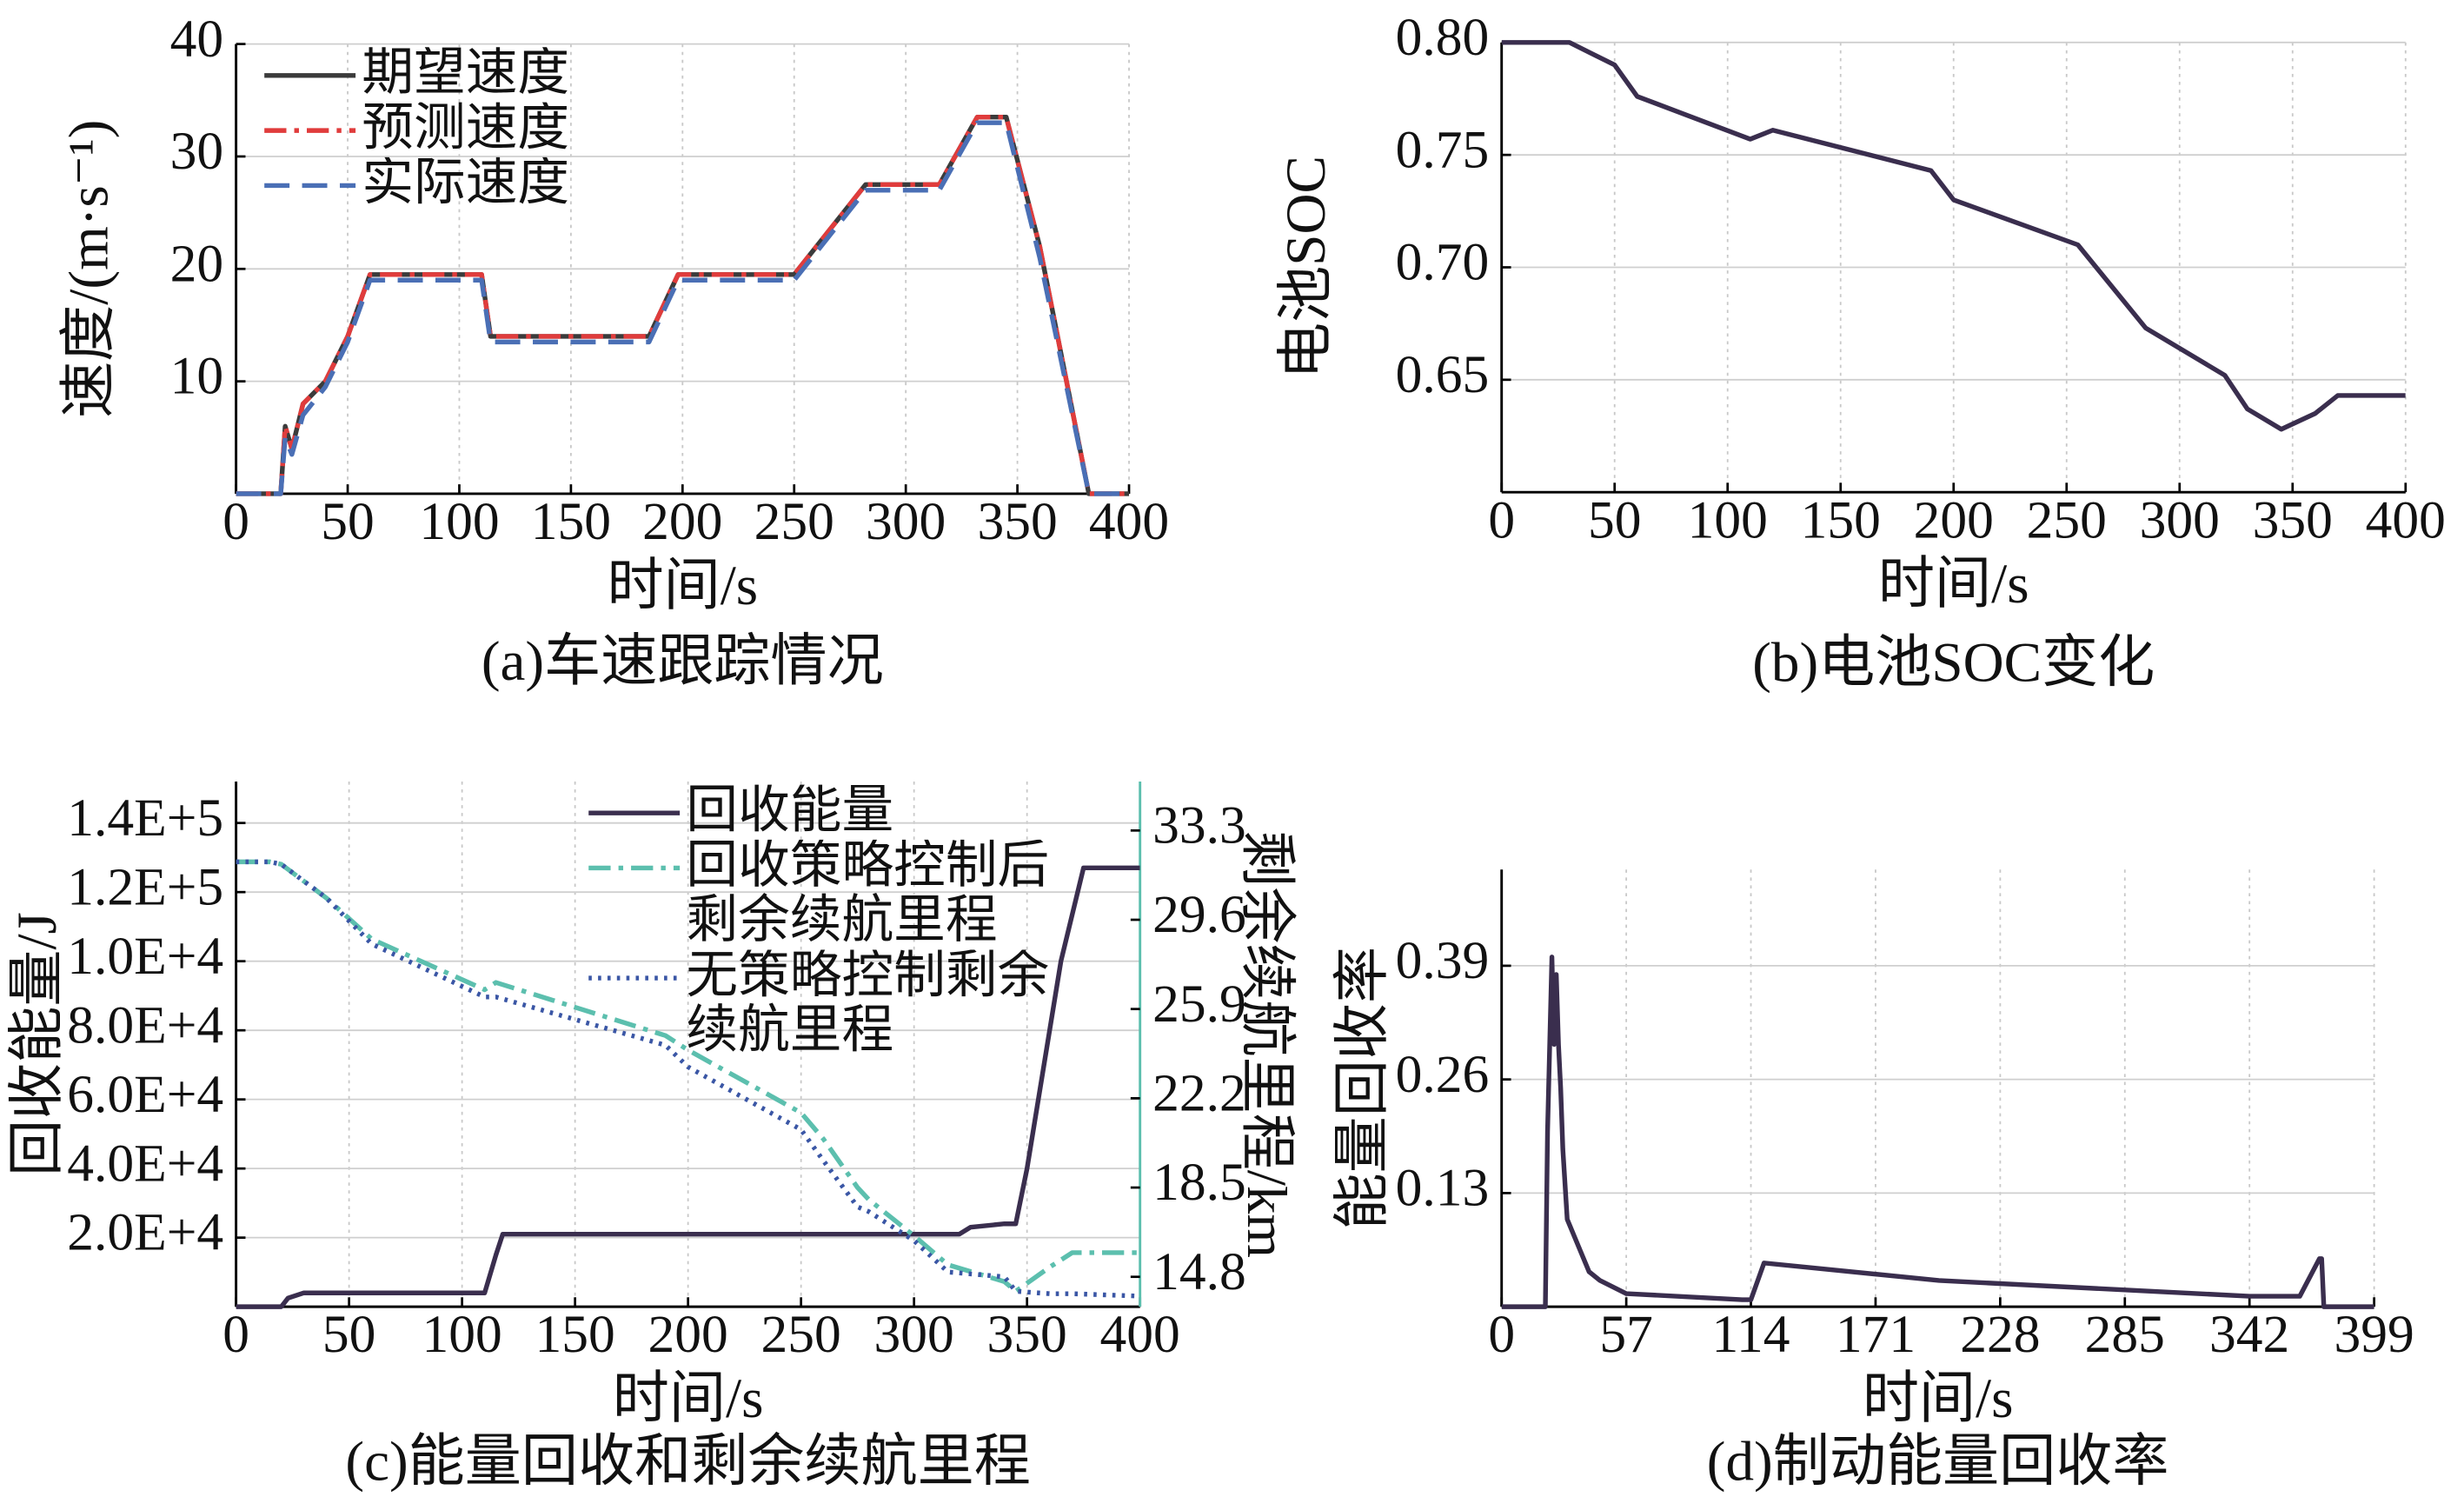  Describe the element at coordinates (197, 263) in the screenshot. I see `y-tick-label: 20` at that location.